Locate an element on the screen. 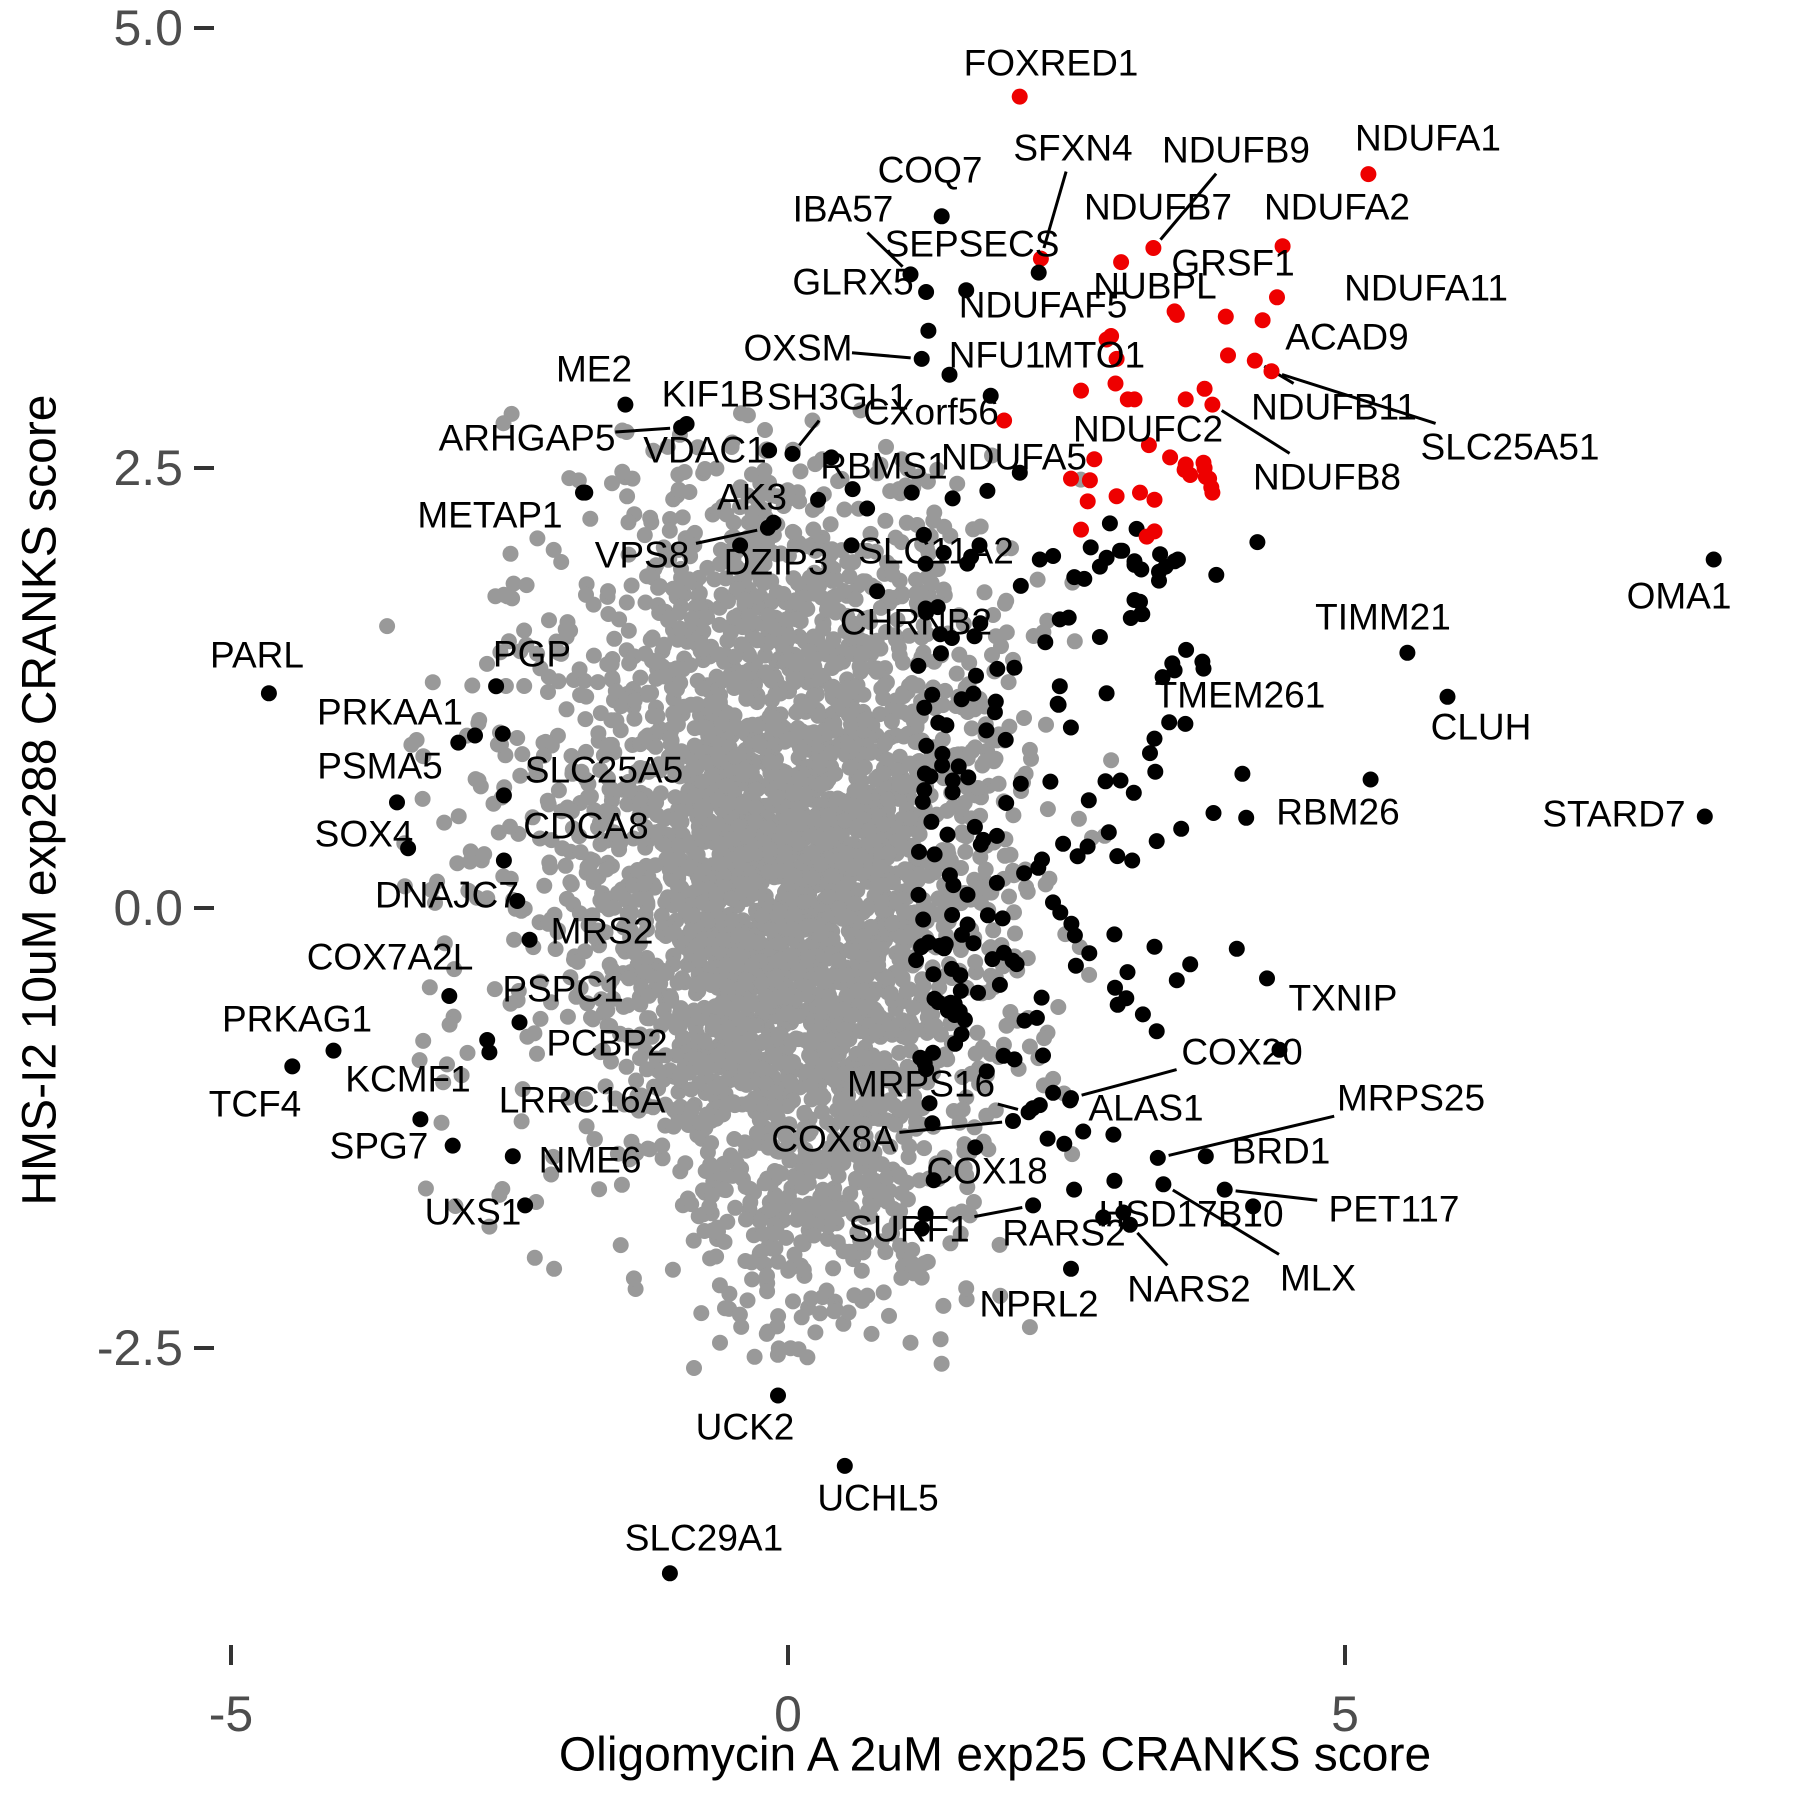 This screenshot has height=1800, width=1800. gene-point-COX18 is located at coordinates (975, 1147).